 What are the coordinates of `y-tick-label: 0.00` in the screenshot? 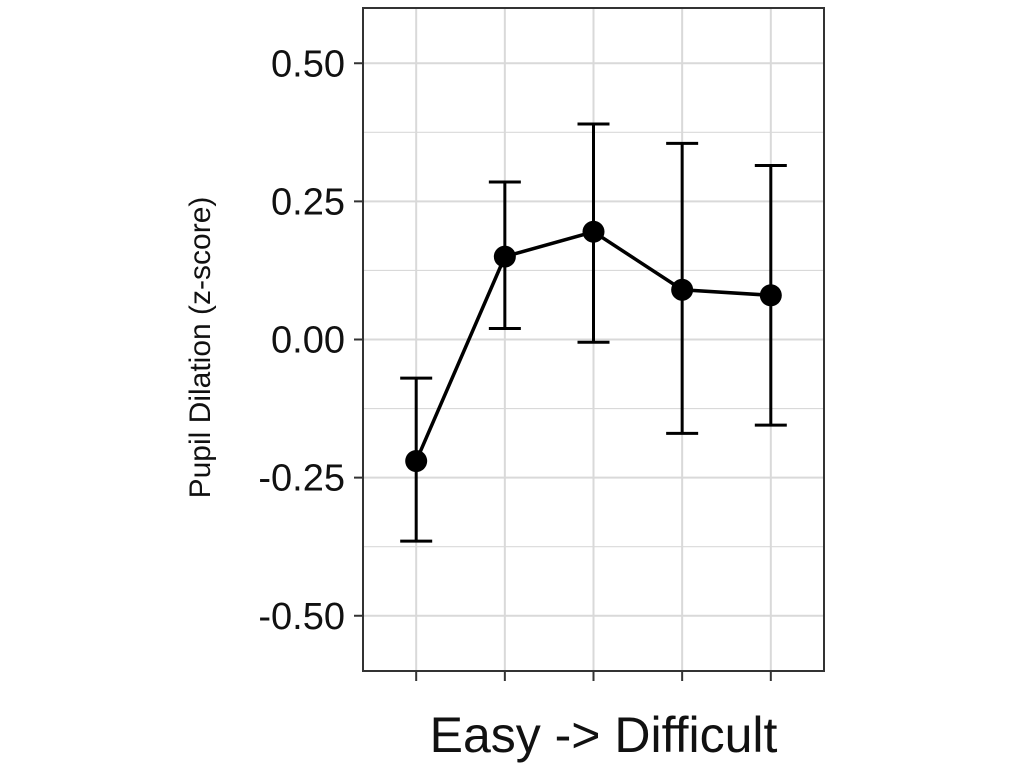 It's located at (308, 341).